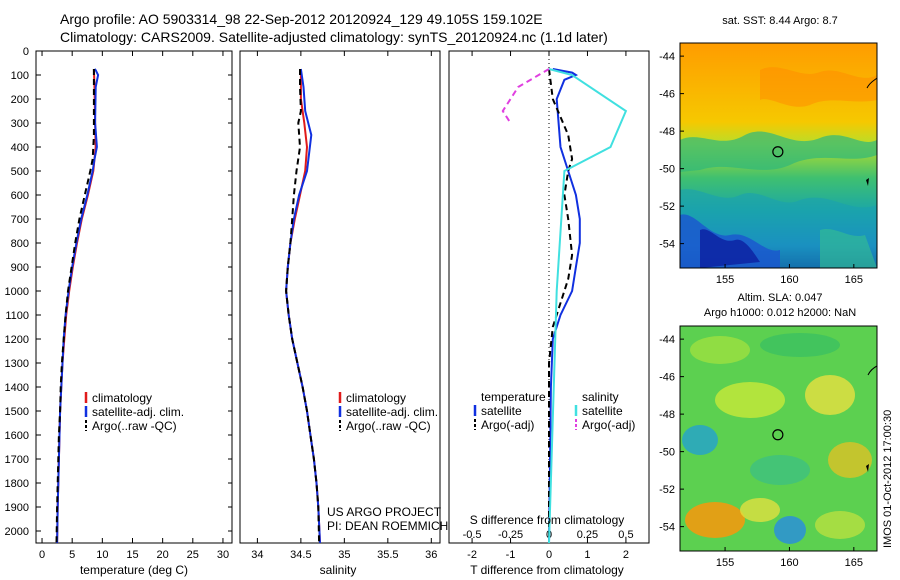 This screenshot has width=900, height=580. What do you see at coordinates (588, 306) in the screenshot?
I see `series-line-salinity-satellite` at bounding box center [588, 306].